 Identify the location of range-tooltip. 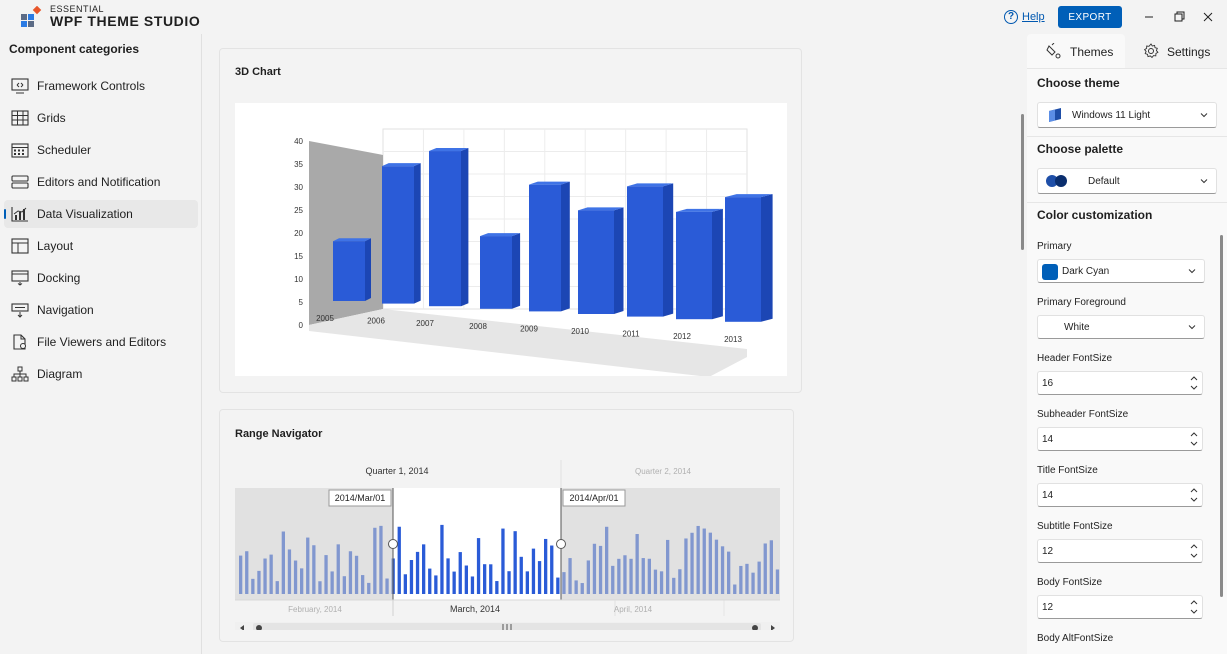
(360, 498).